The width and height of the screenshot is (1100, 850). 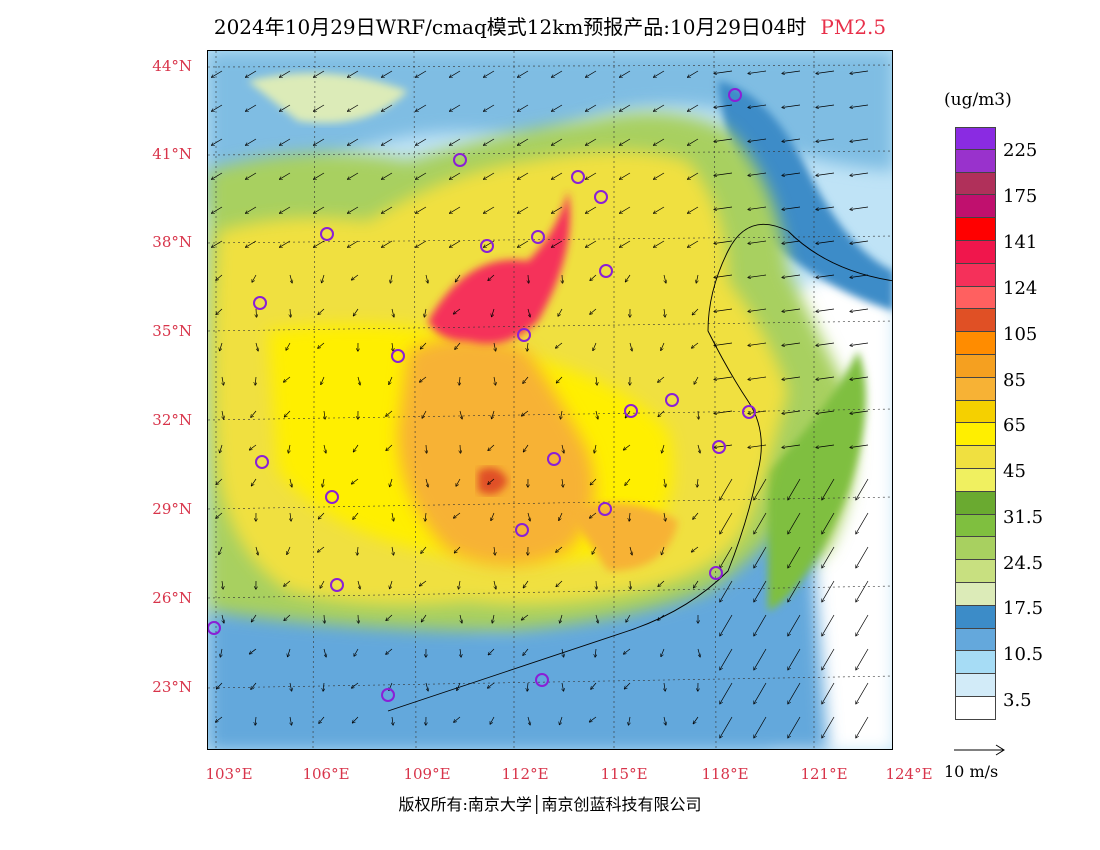 I want to click on lat-label: 26°N, so click(x=172, y=598).